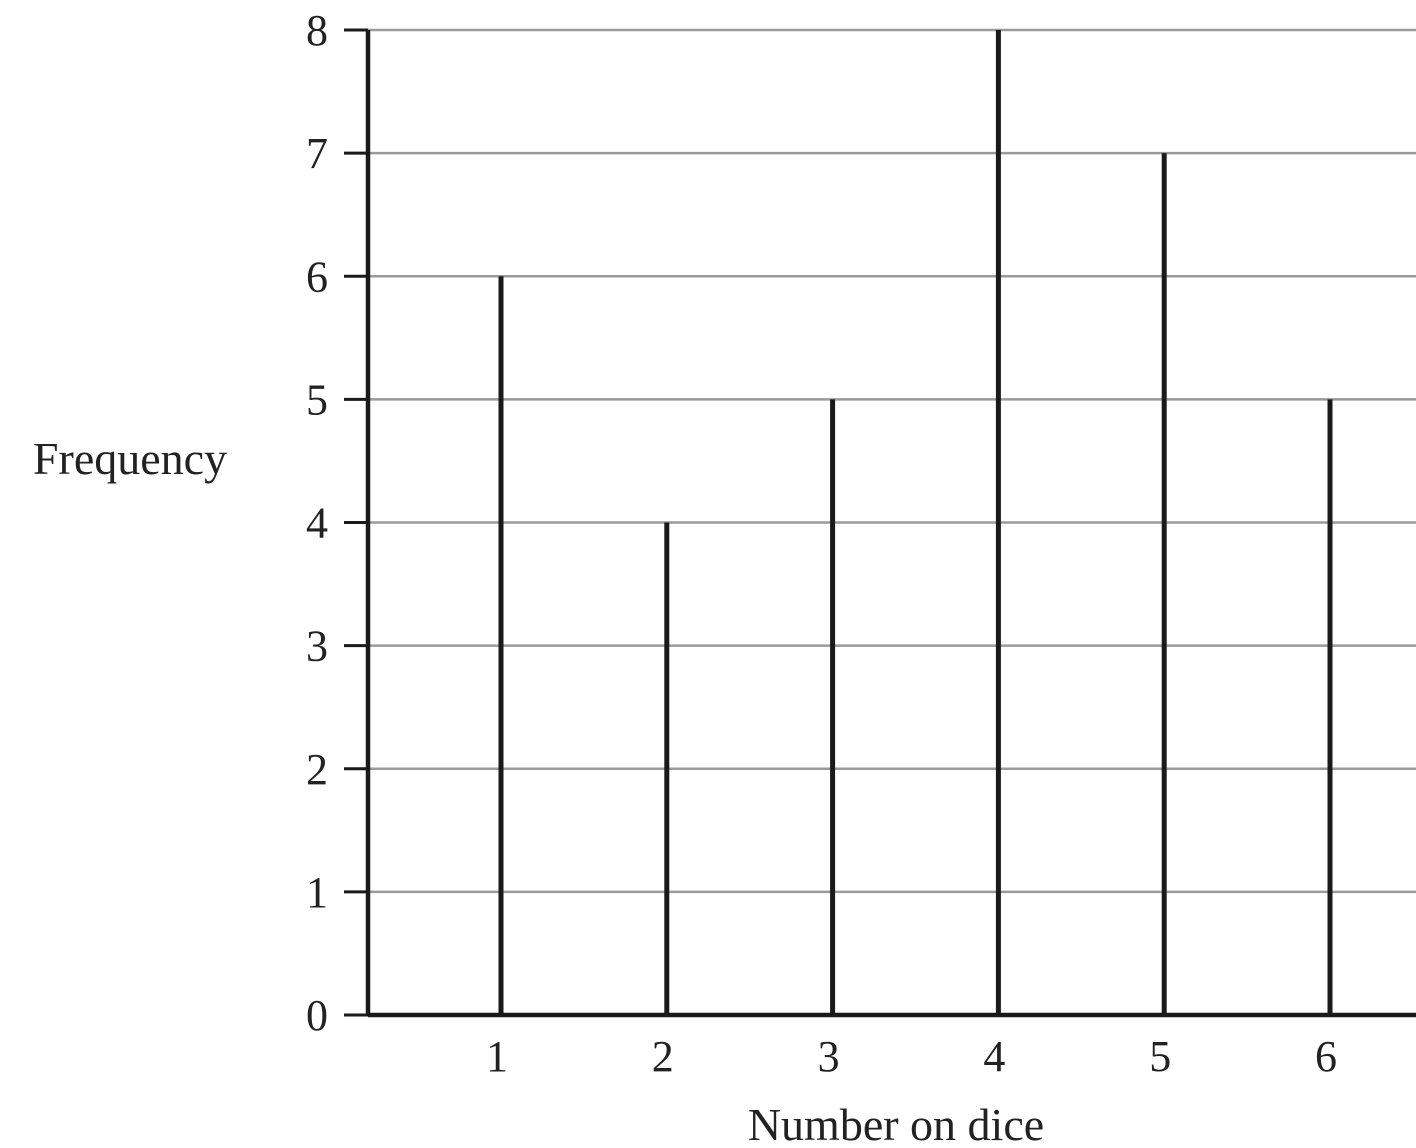 Image resolution: width=1416 pixels, height=1148 pixels. What do you see at coordinates (317, 523) in the screenshot?
I see `y-tick-label: 4` at bounding box center [317, 523].